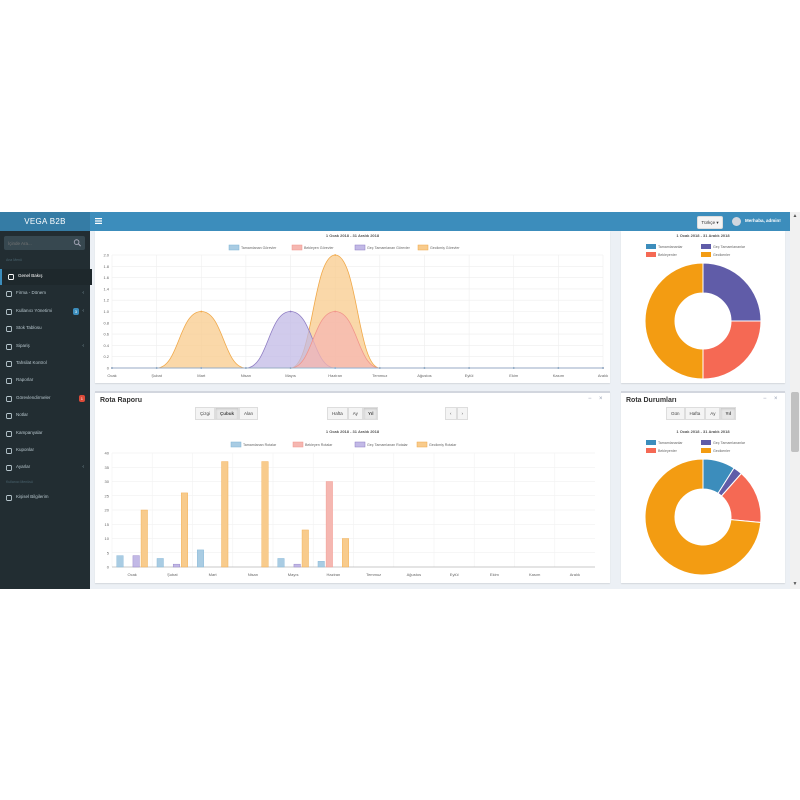 The image size is (800, 800). I want to click on sidebar-item-money: Tahsilat Kontrol, so click(45, 364).